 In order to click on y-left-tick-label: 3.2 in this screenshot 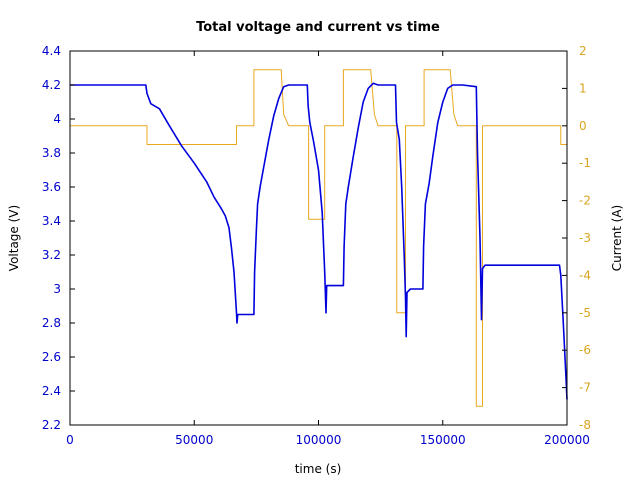, I will do `click(51, 255)`.